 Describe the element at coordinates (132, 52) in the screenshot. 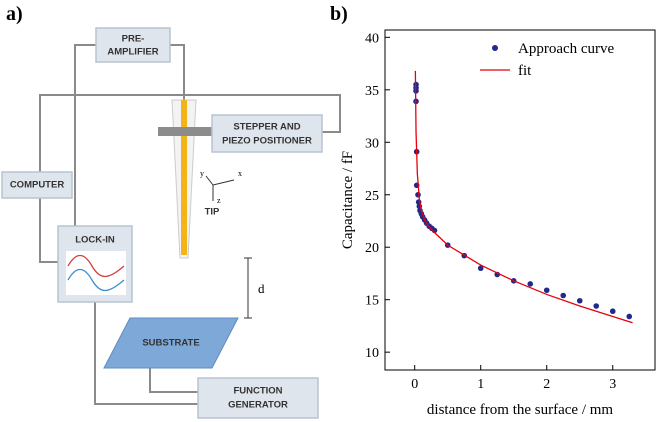

I see `label: AMPLIFIER` at that location.